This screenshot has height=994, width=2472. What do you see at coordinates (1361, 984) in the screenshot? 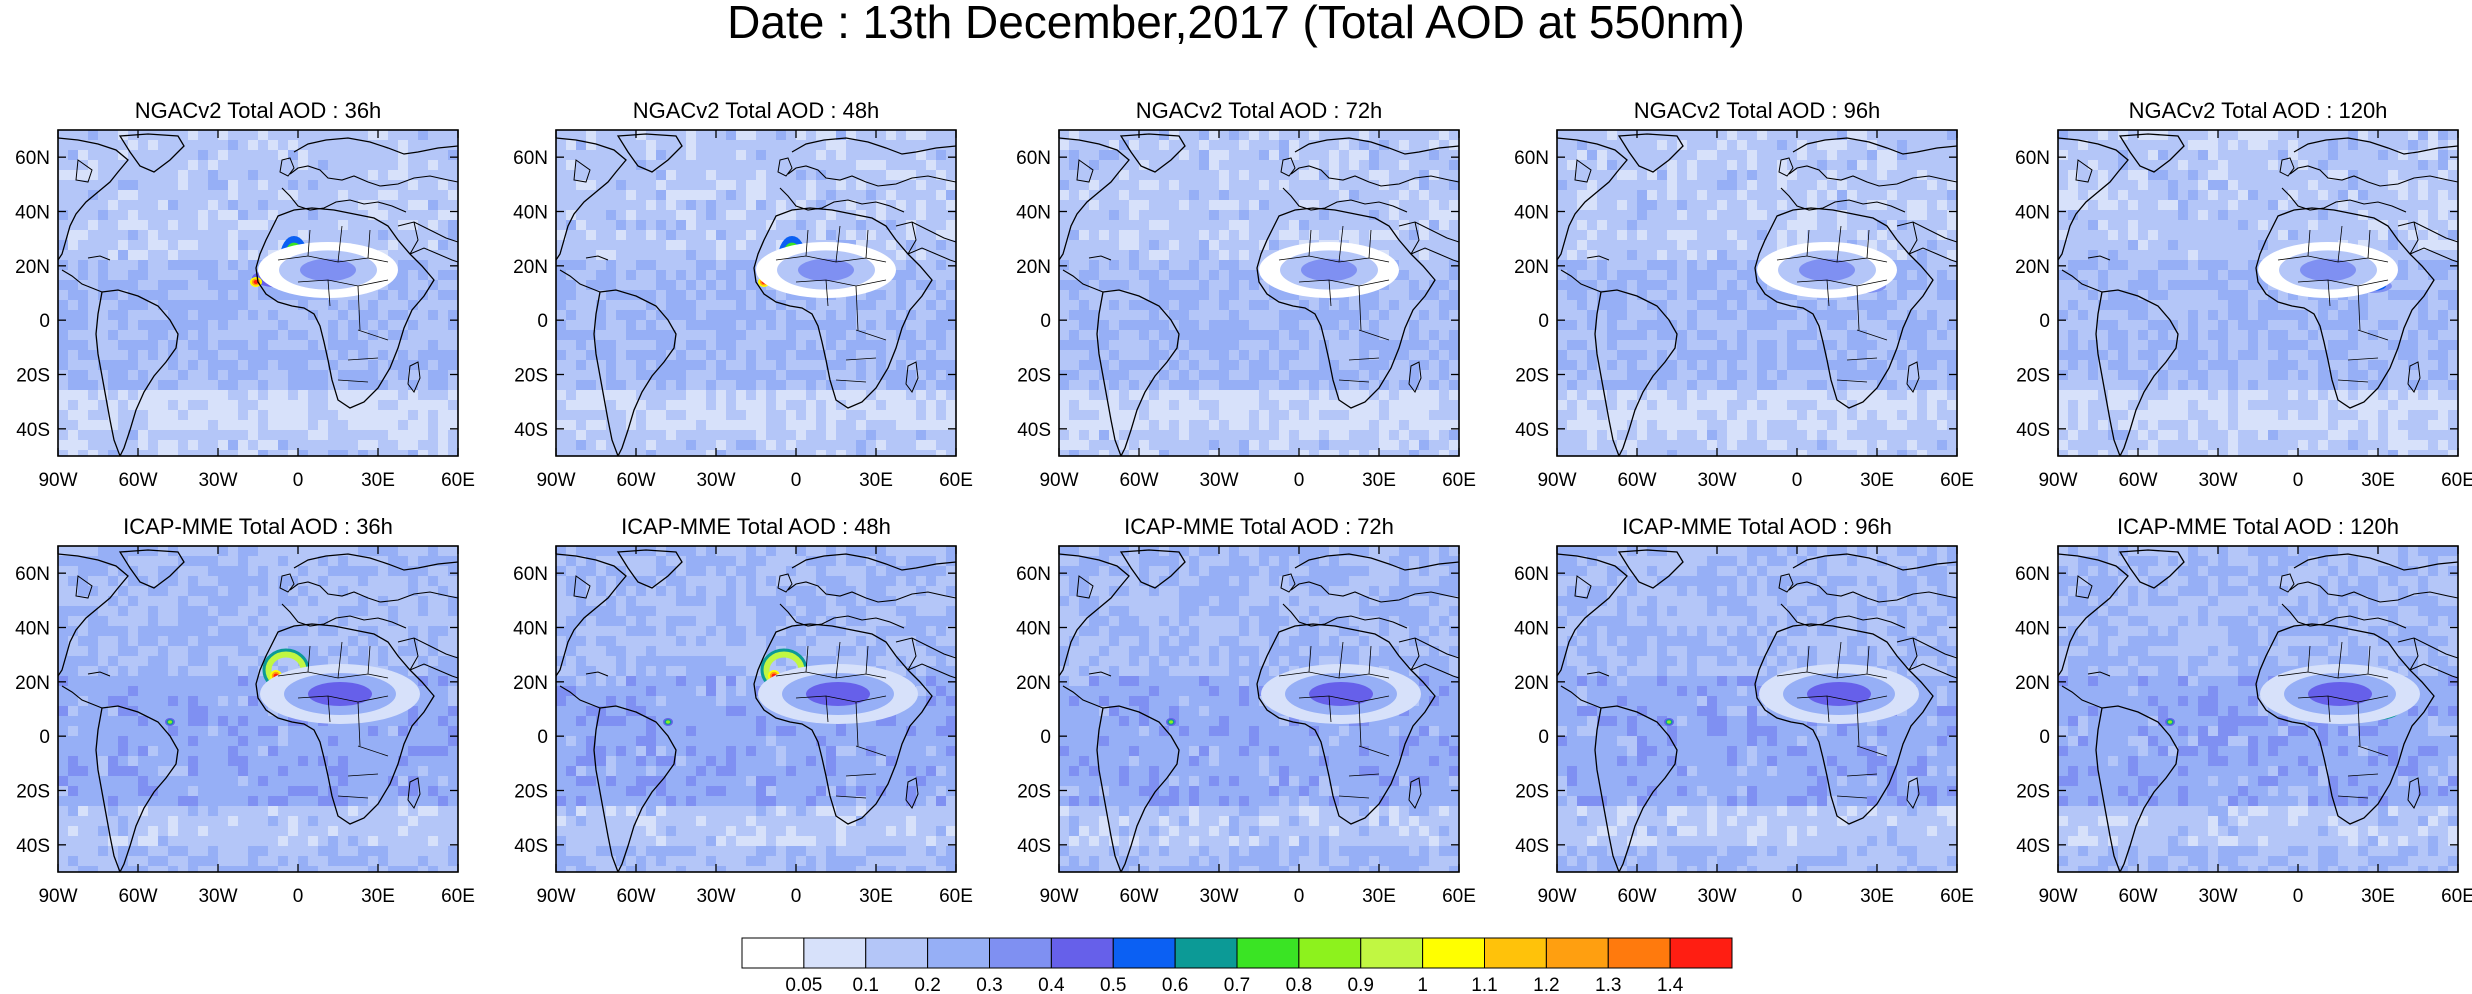
I see `colorbar-label: 0.9` at bounding box center [1361, 984].